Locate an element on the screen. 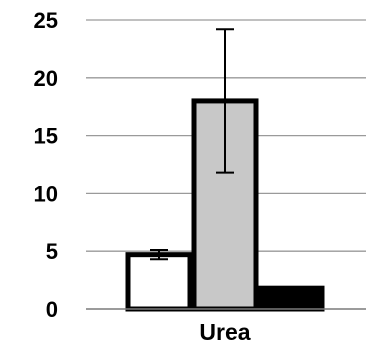 Image resolution: width=376 pixels, height=352 pixels. y-tick-label-5: 5 is located at coordinates (52, 251).